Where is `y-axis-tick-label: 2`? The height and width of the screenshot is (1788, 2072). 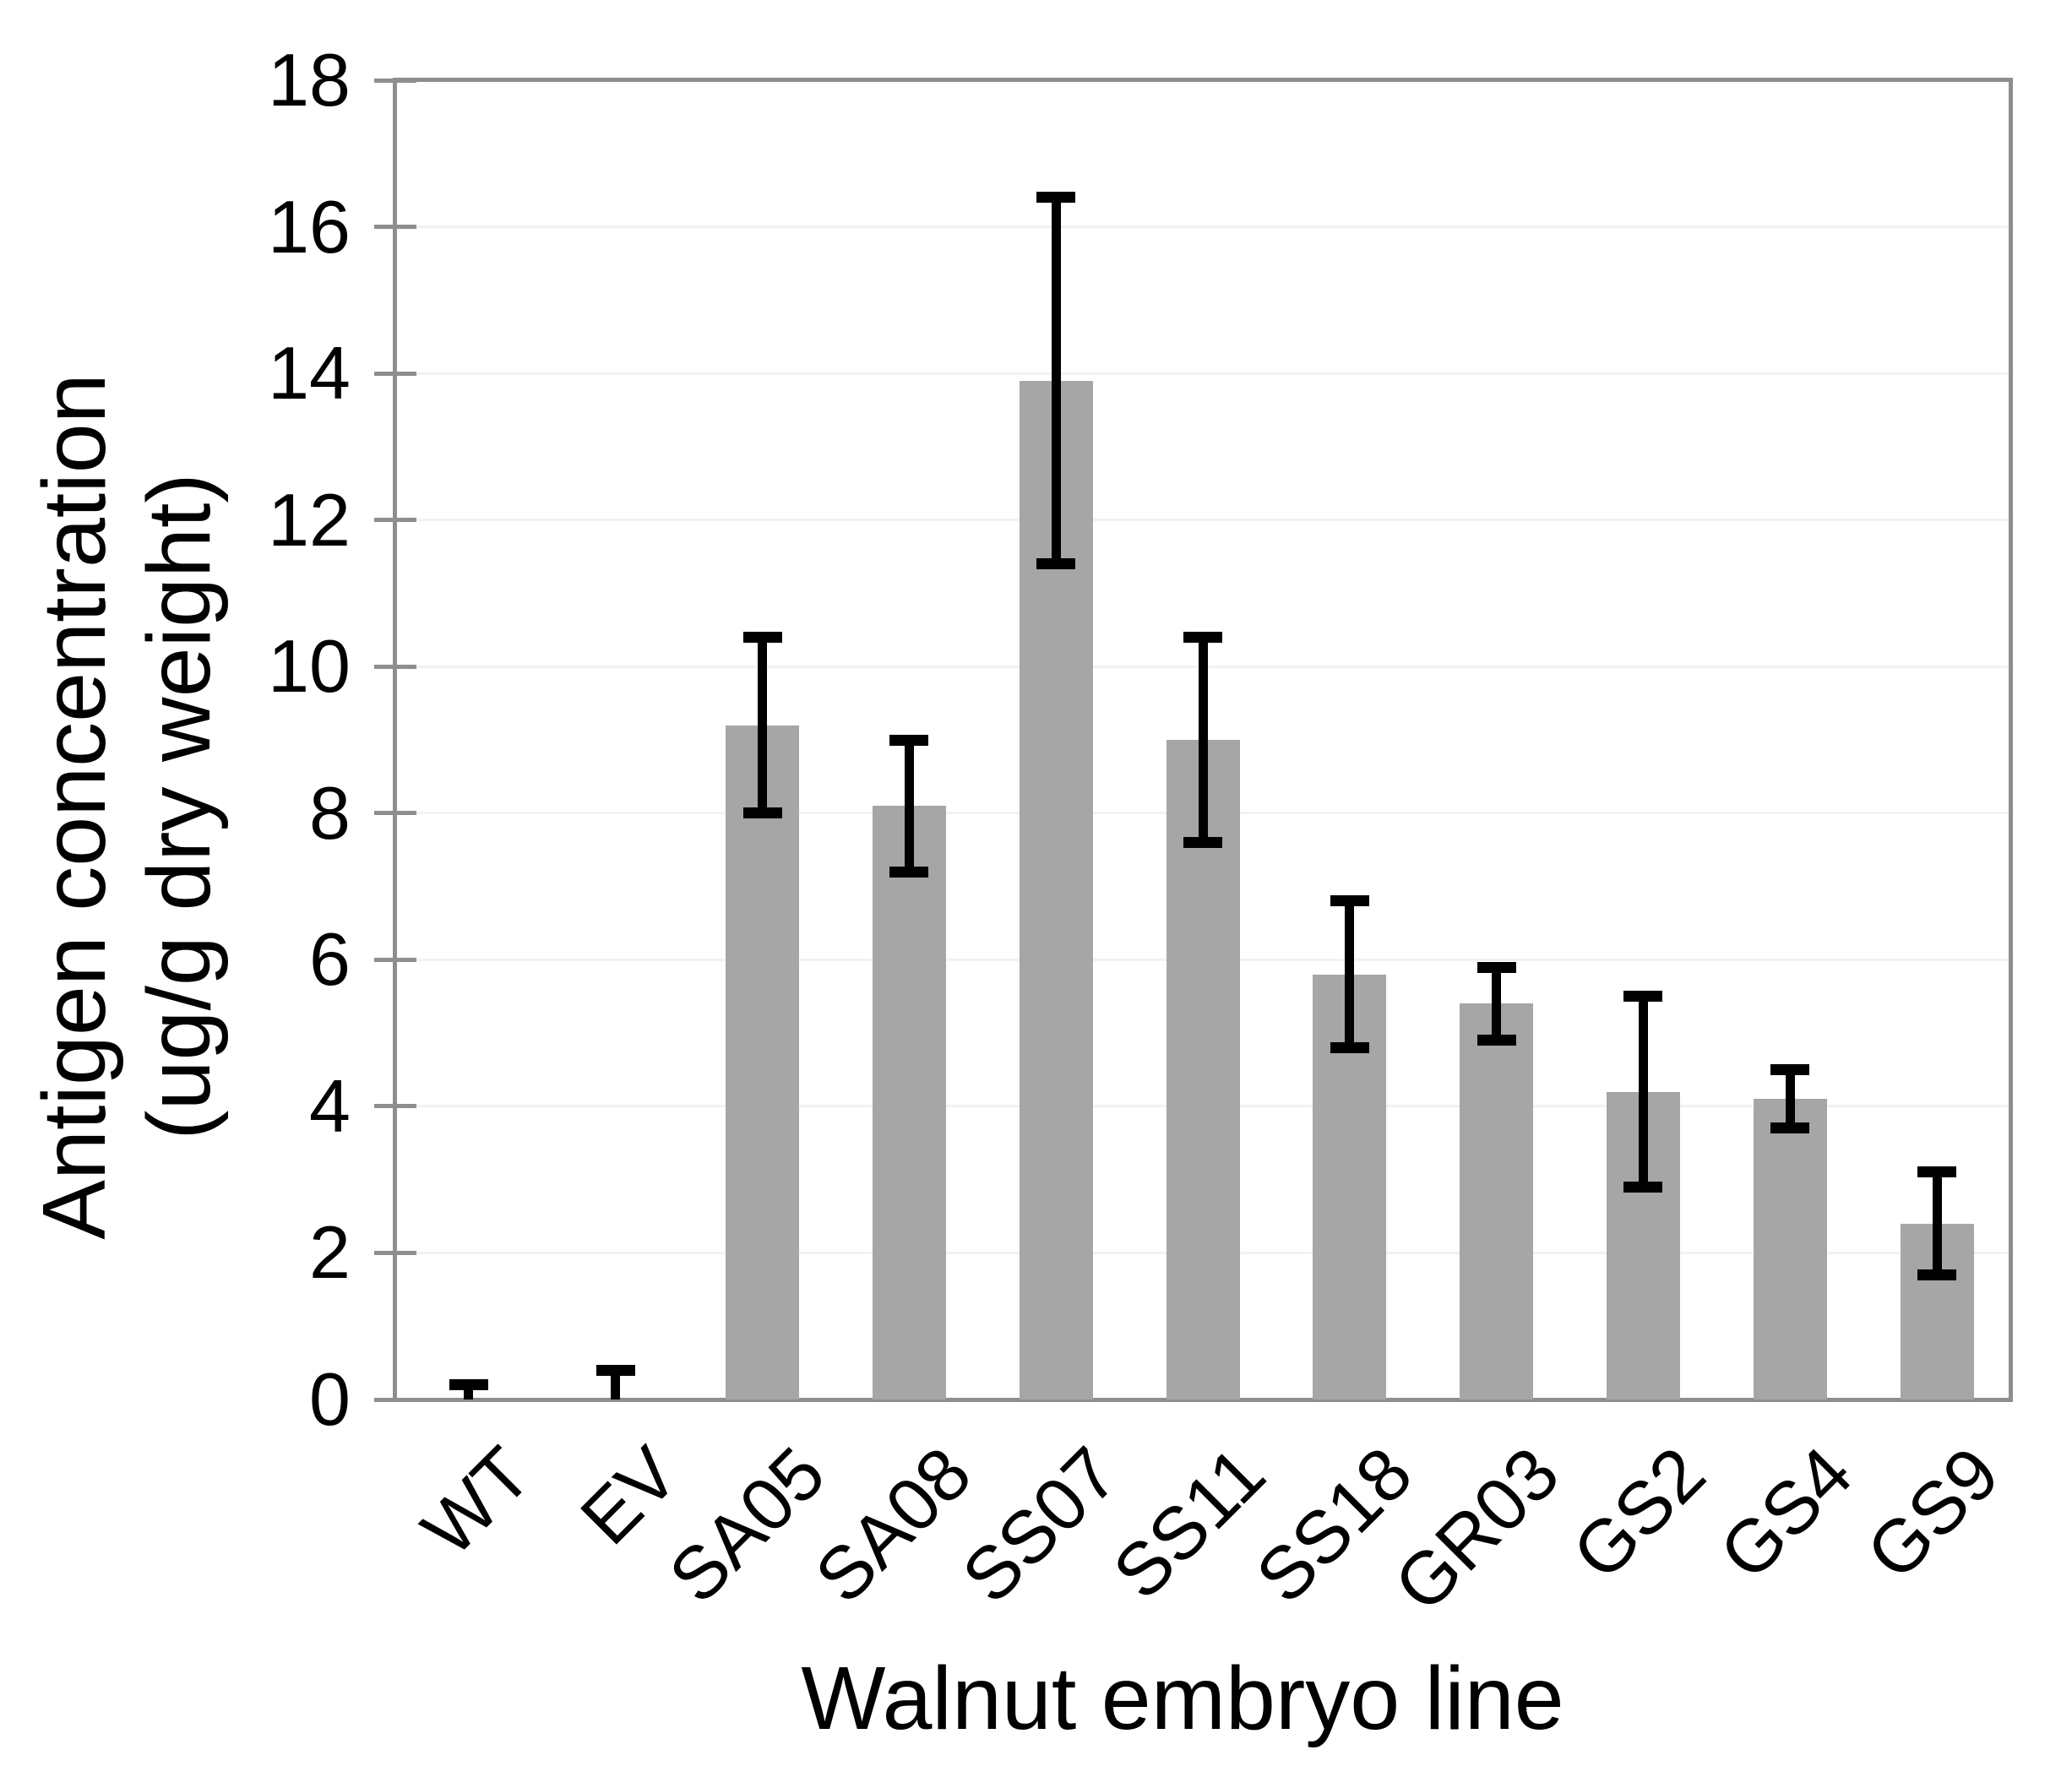
y-axis-tick-label: 2 is located at coordinates (330, 1252).